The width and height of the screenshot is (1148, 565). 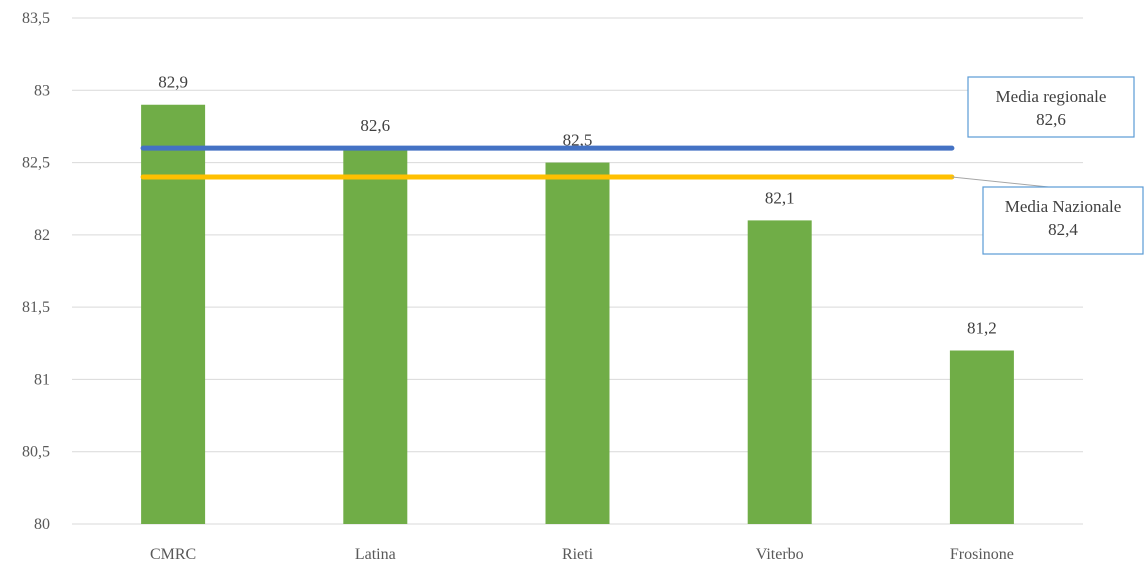 I want to click on callout-value: 82,4, so click(x=1063, y=229).